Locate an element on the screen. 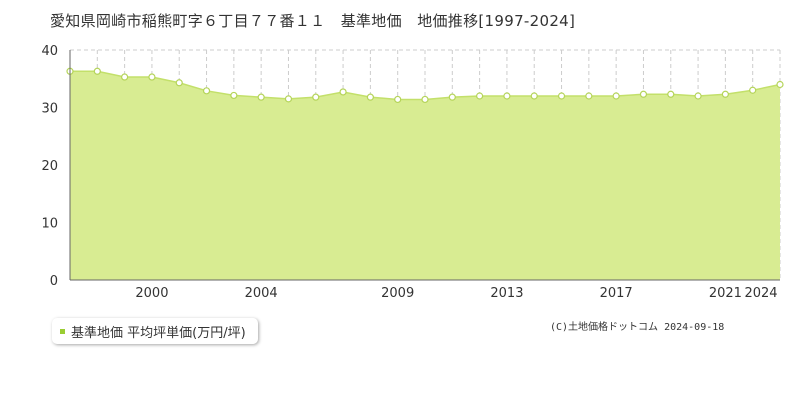 This screenshot has width=800, height=400. x-tick-label: 2021 is located at coordinates (725, 293).